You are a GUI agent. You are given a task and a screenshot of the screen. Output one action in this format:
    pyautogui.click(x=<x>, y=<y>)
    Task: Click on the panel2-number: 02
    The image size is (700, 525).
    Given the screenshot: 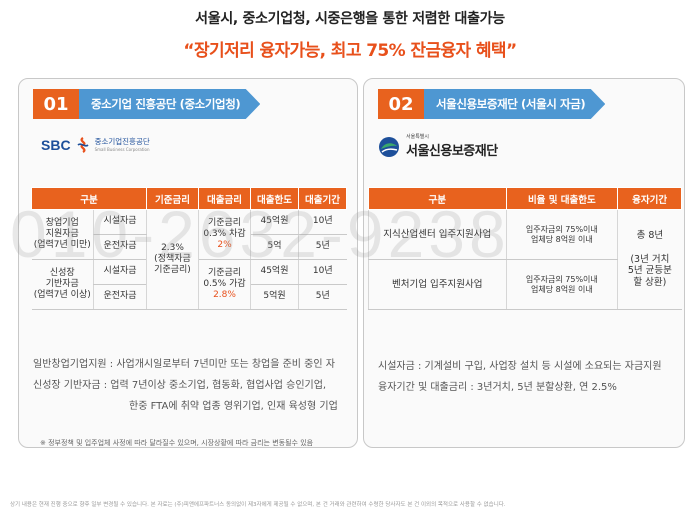 What is the action you would take?
    pyautogui.click(x=401, y=104)
    